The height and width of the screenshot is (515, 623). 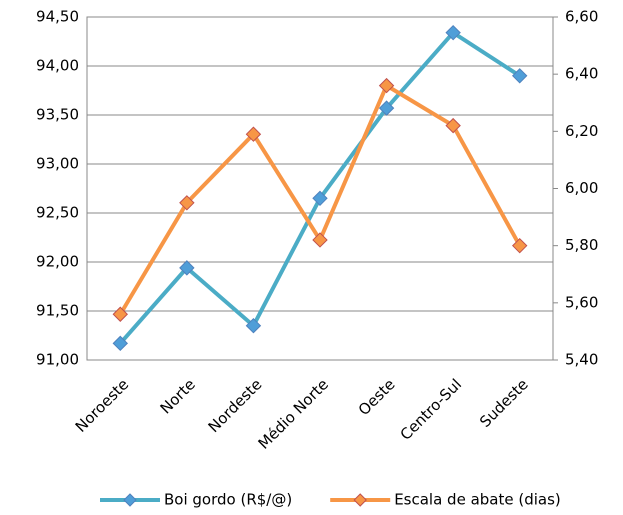 What do you see at coordinates (581, 131) in the screenshot?
I see `y2-tick-label: 6,20` at bounding box center [581, 131].